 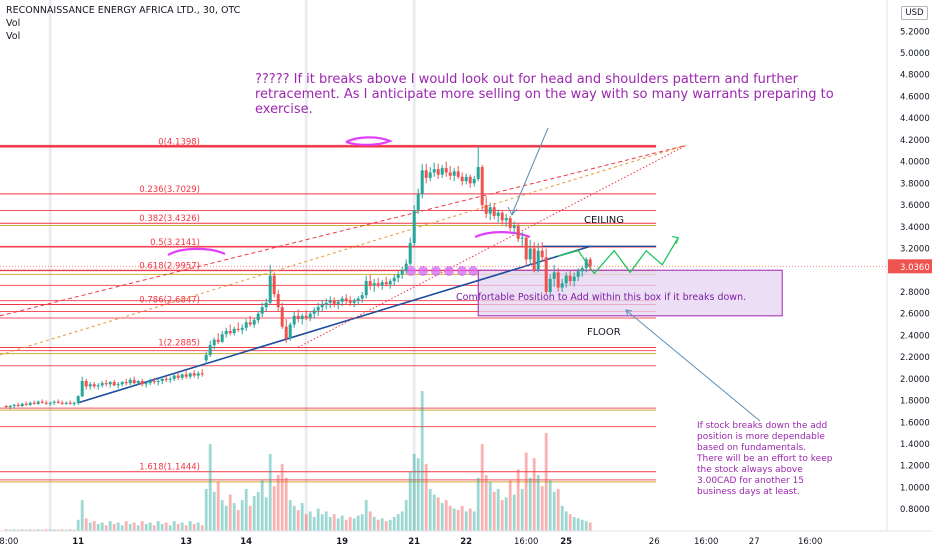 What do you see at coordinates (915, 206) in the screenshot?
I see `price-tick-label: 3.6000` at bounding box center [915, 206].